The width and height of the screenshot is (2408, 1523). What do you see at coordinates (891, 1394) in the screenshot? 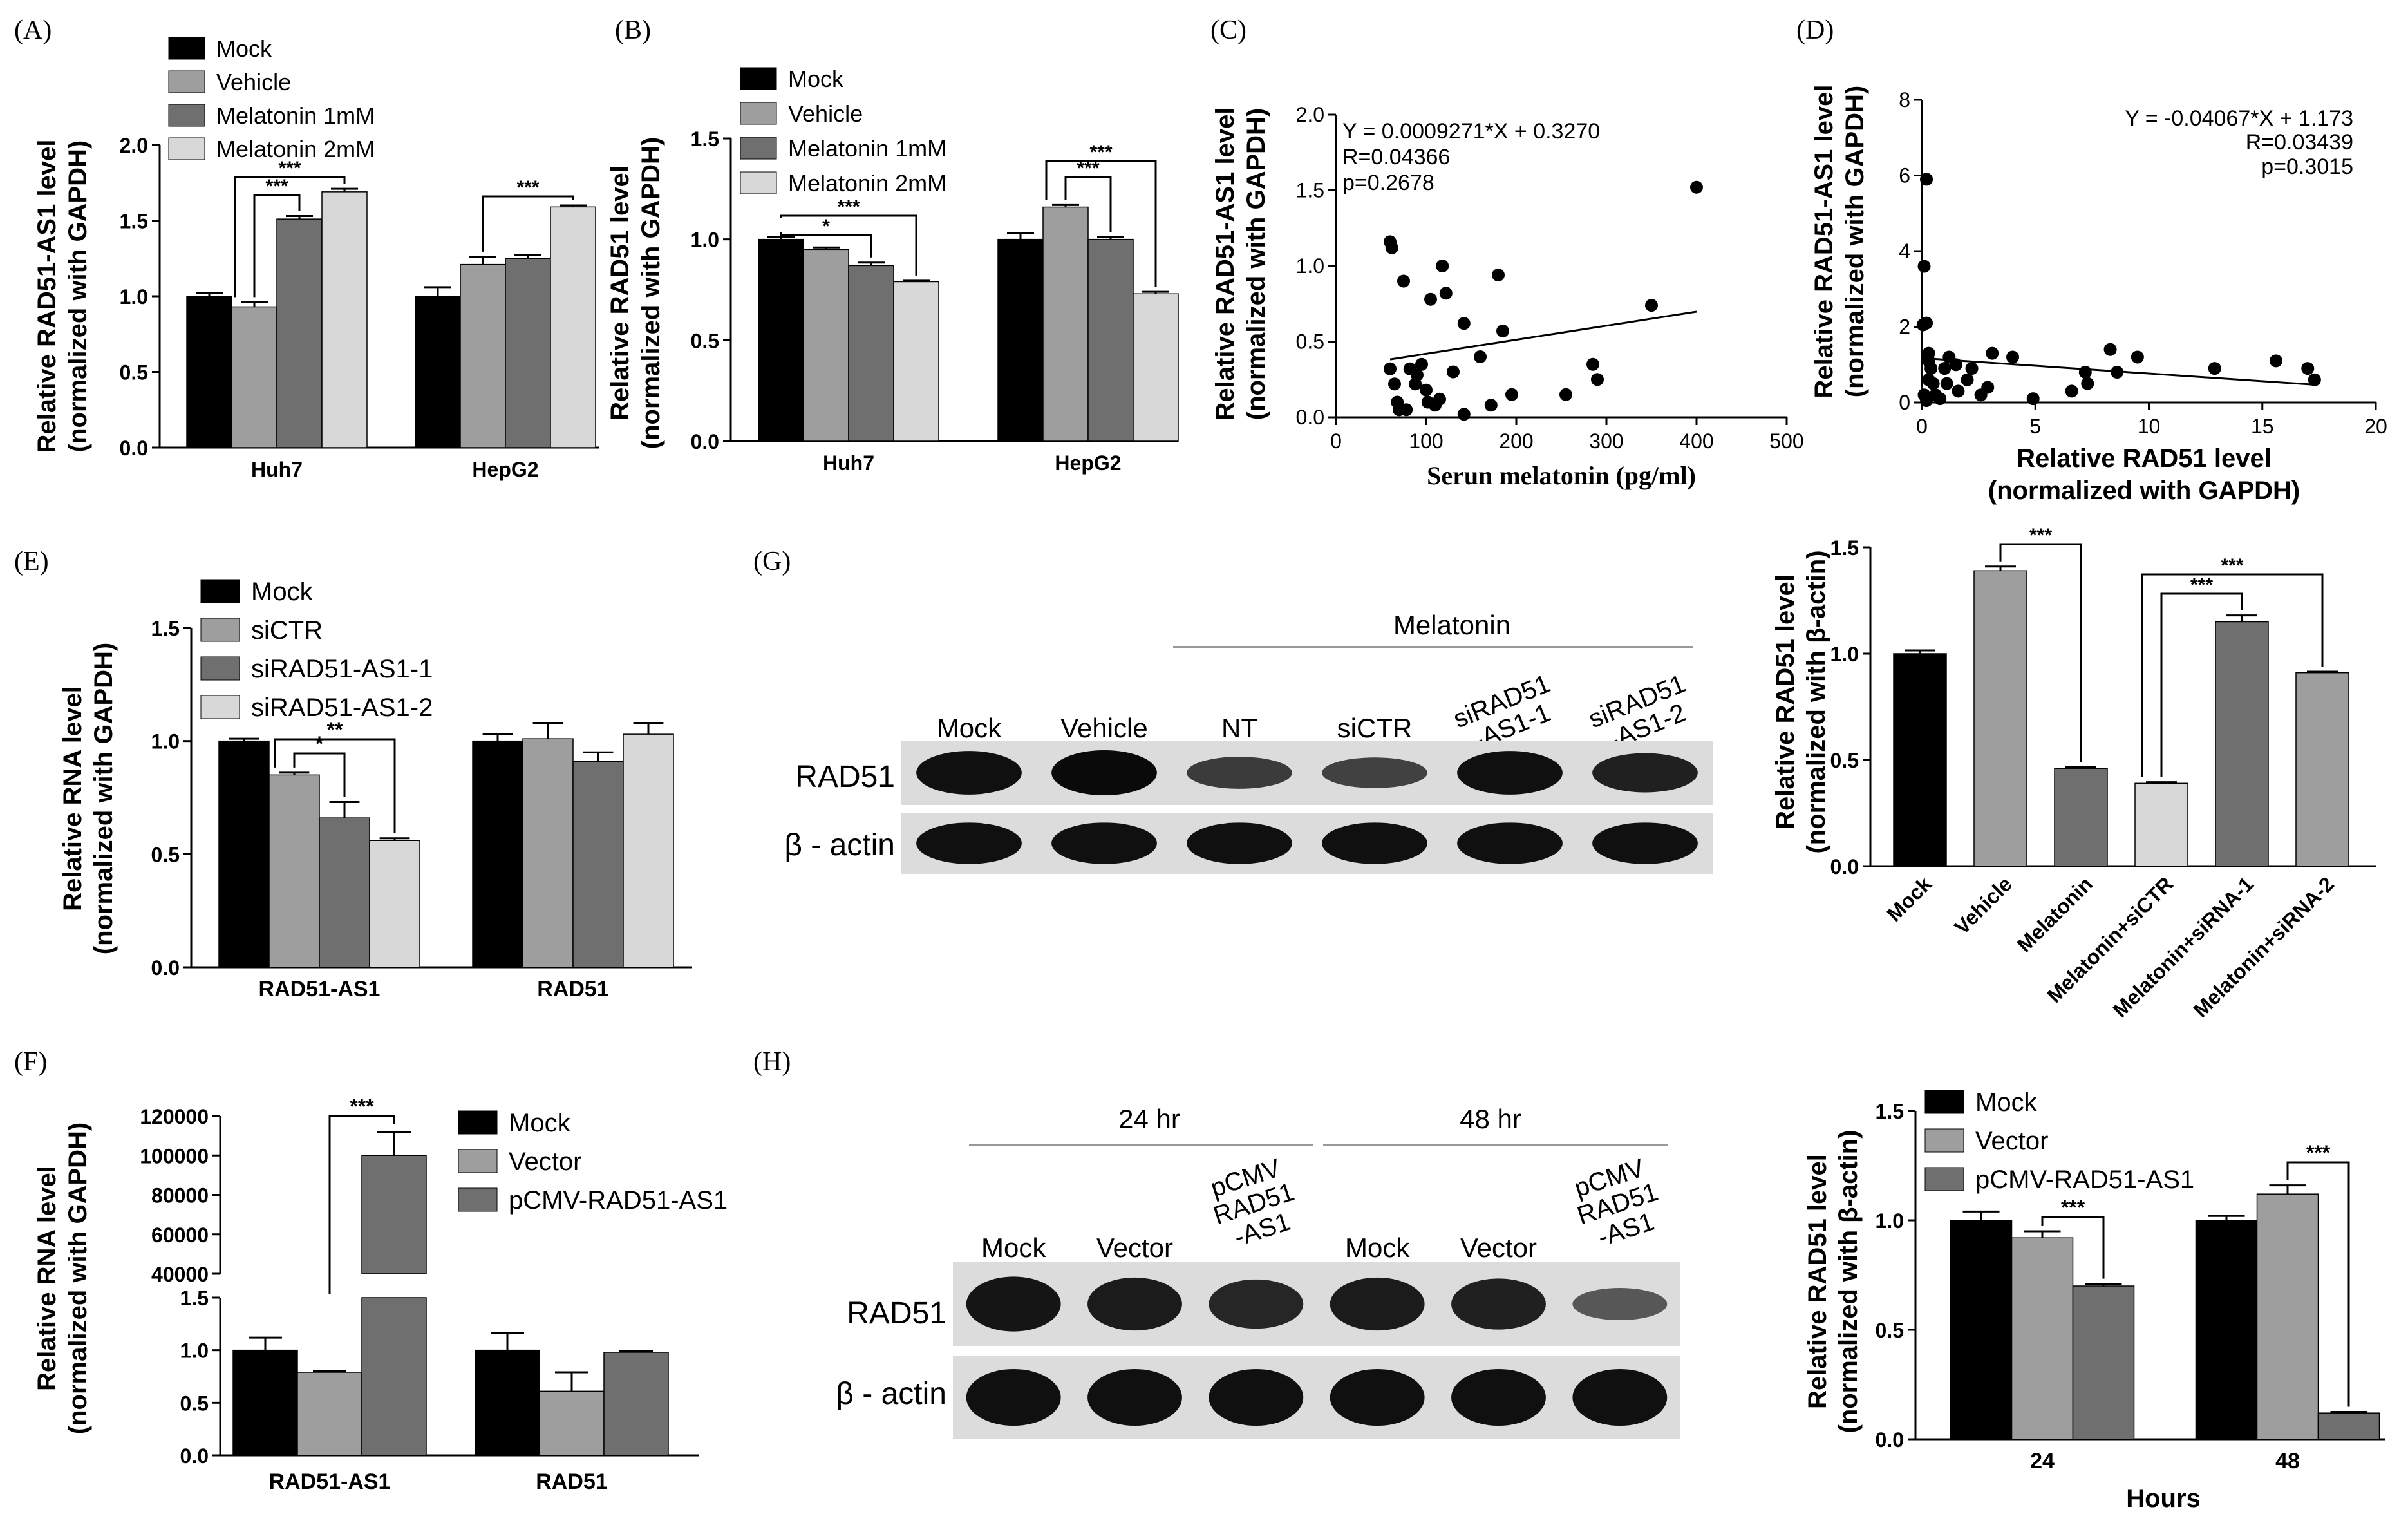
I see `row-label-actin: β - actin` at bounding box center [891, 1394].